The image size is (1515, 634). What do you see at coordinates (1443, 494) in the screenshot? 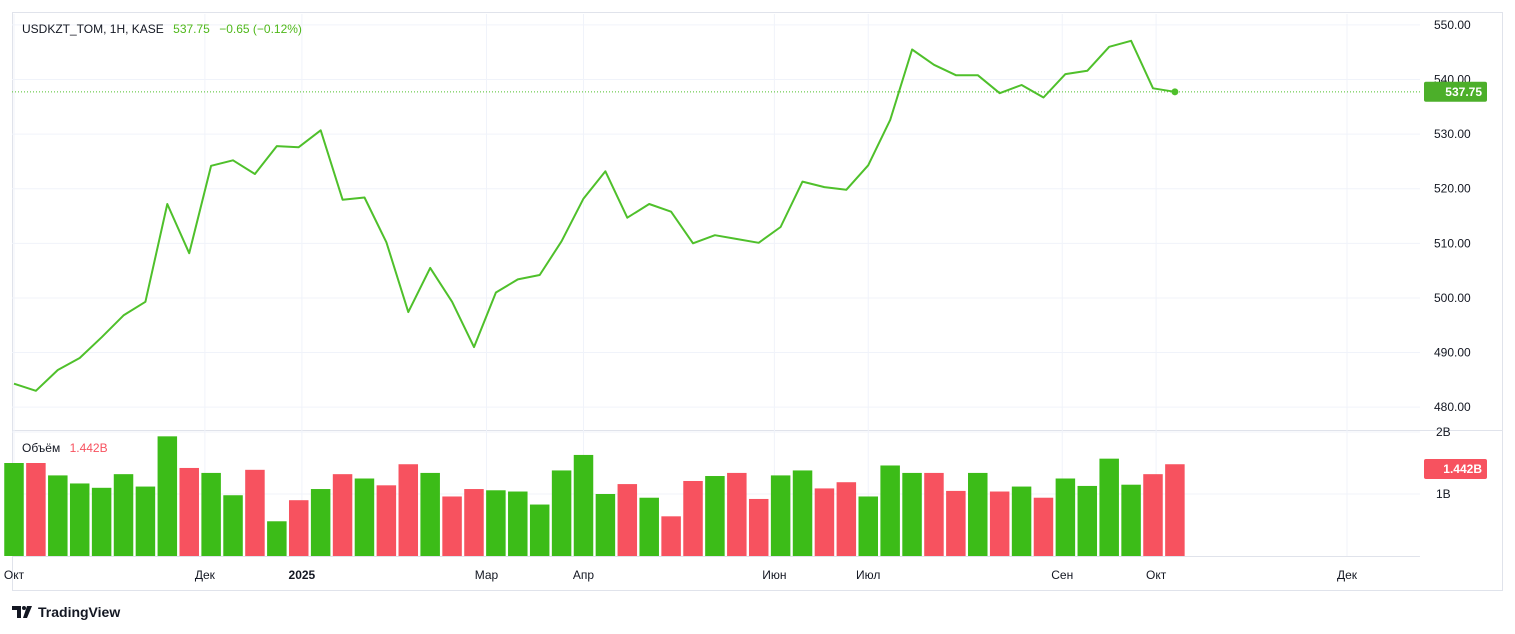
I see `volume-tick-label: 1B` at bounding box center [1443, 494].